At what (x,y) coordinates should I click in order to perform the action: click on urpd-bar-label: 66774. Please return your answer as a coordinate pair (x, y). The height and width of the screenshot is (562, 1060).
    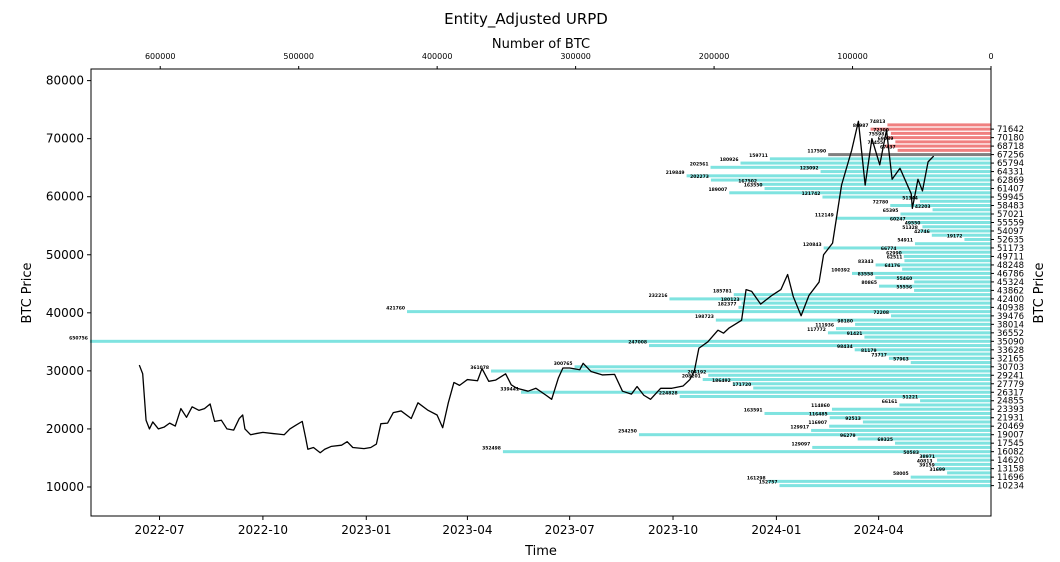
    Looking at the image, I should click on (889, 249).